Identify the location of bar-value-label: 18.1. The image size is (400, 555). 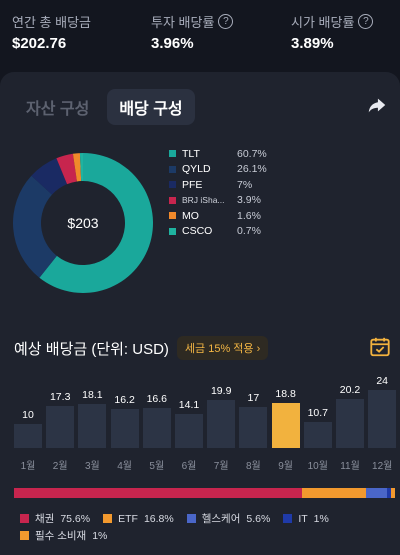
(92, 395).